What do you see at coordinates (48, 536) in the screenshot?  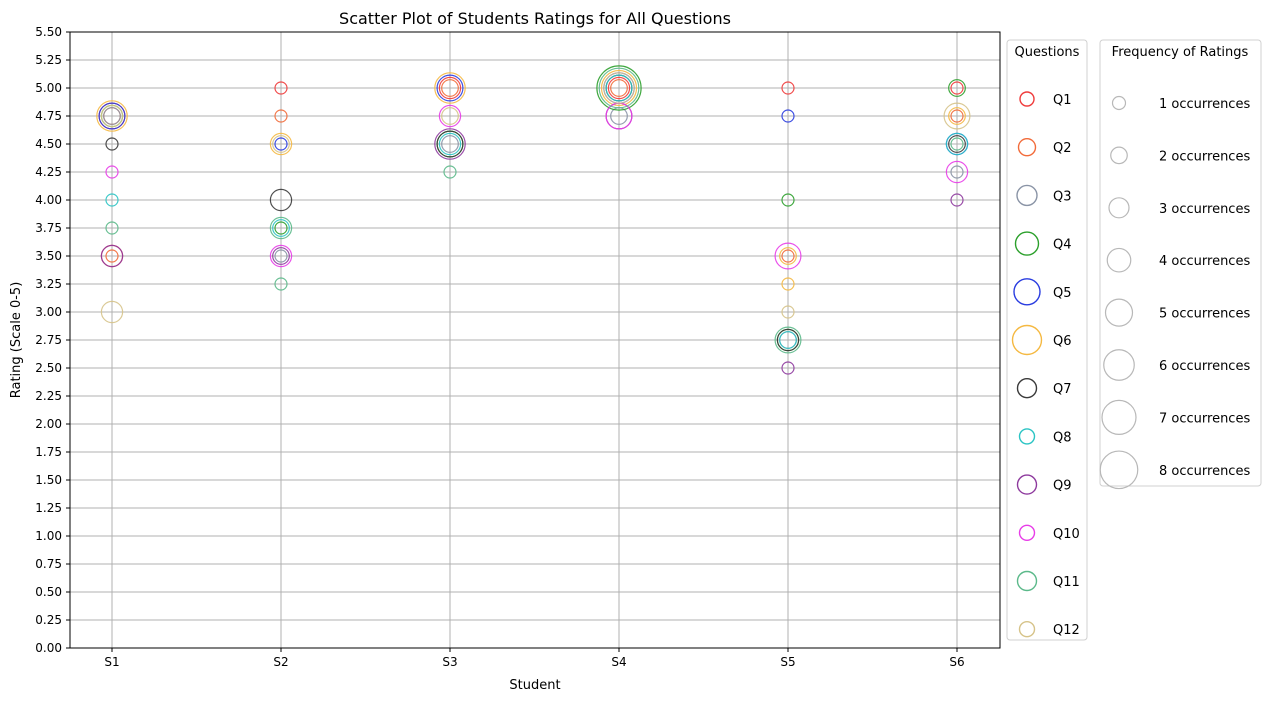 I see `y-tick-label: 1.00` at bounding box center [48, 536].